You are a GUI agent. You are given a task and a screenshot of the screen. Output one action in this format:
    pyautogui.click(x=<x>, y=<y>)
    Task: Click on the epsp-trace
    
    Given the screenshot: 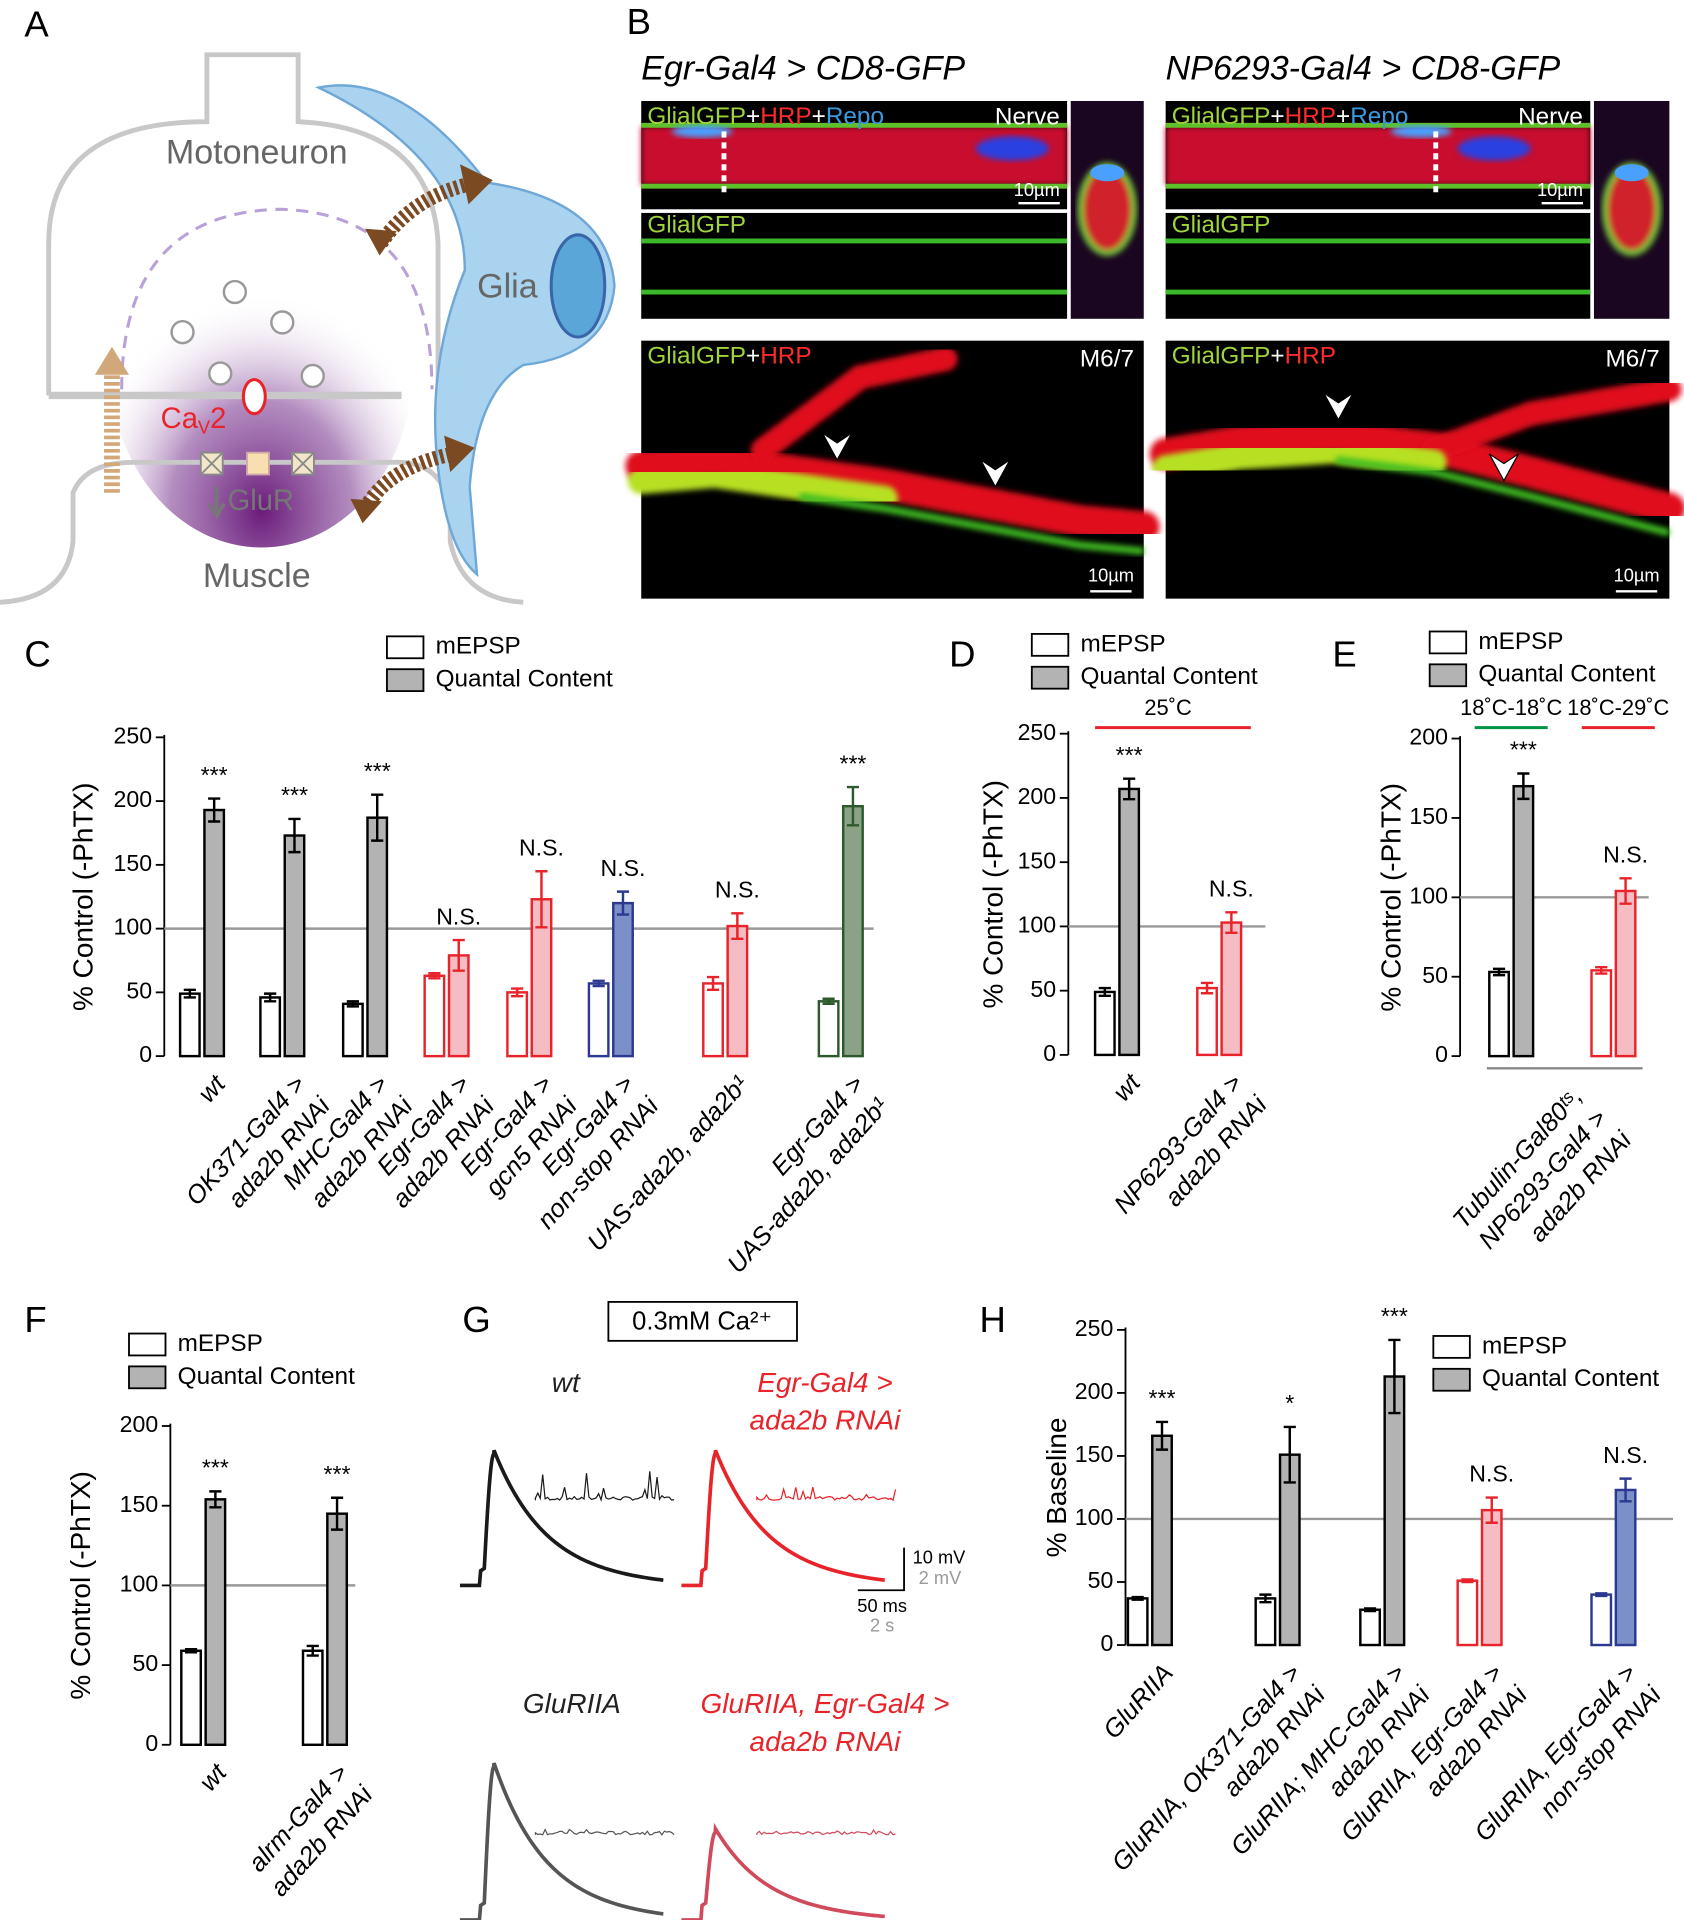 What is the action you would take?
    pyautogui.click(x=561, y=1841)
    